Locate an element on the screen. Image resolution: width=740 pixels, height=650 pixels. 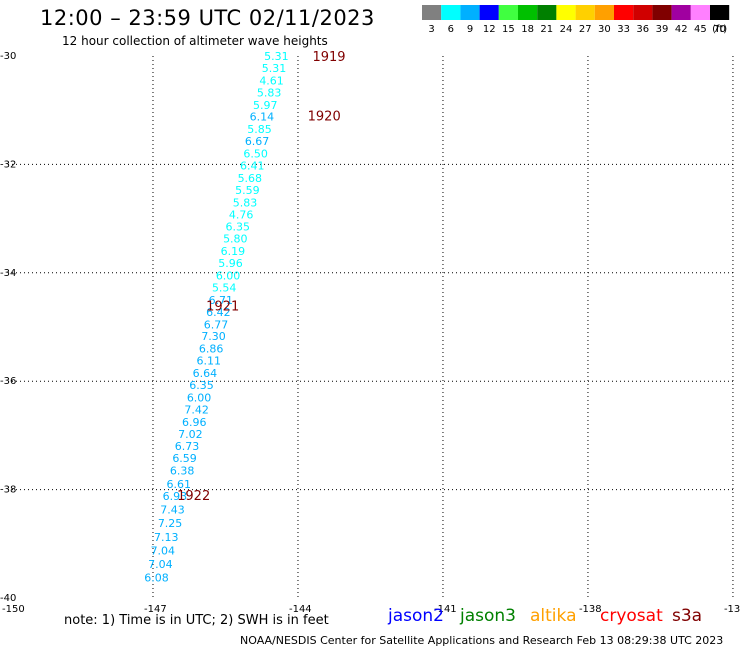
wave-height-value: 5.96 is located at coordinates (230, 263).